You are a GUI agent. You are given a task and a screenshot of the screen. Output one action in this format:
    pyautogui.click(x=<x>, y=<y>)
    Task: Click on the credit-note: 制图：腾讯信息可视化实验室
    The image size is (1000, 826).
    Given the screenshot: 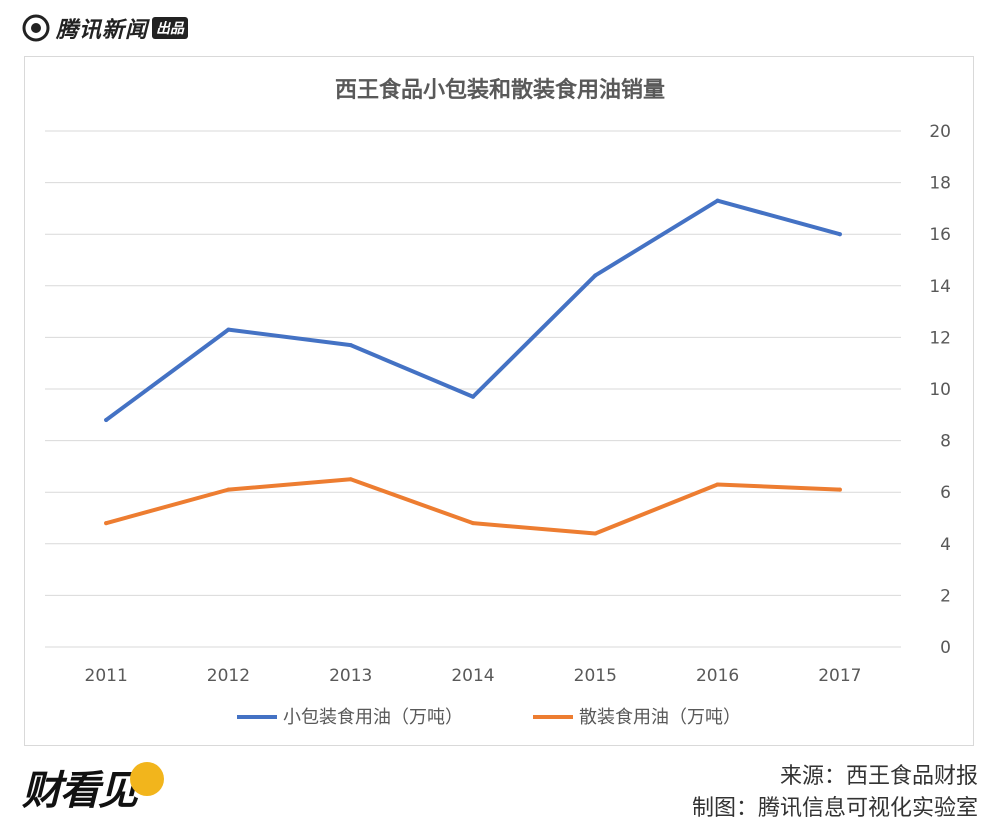 What is the action you would take?
    pyautogui.click(x=834, y=808)
    